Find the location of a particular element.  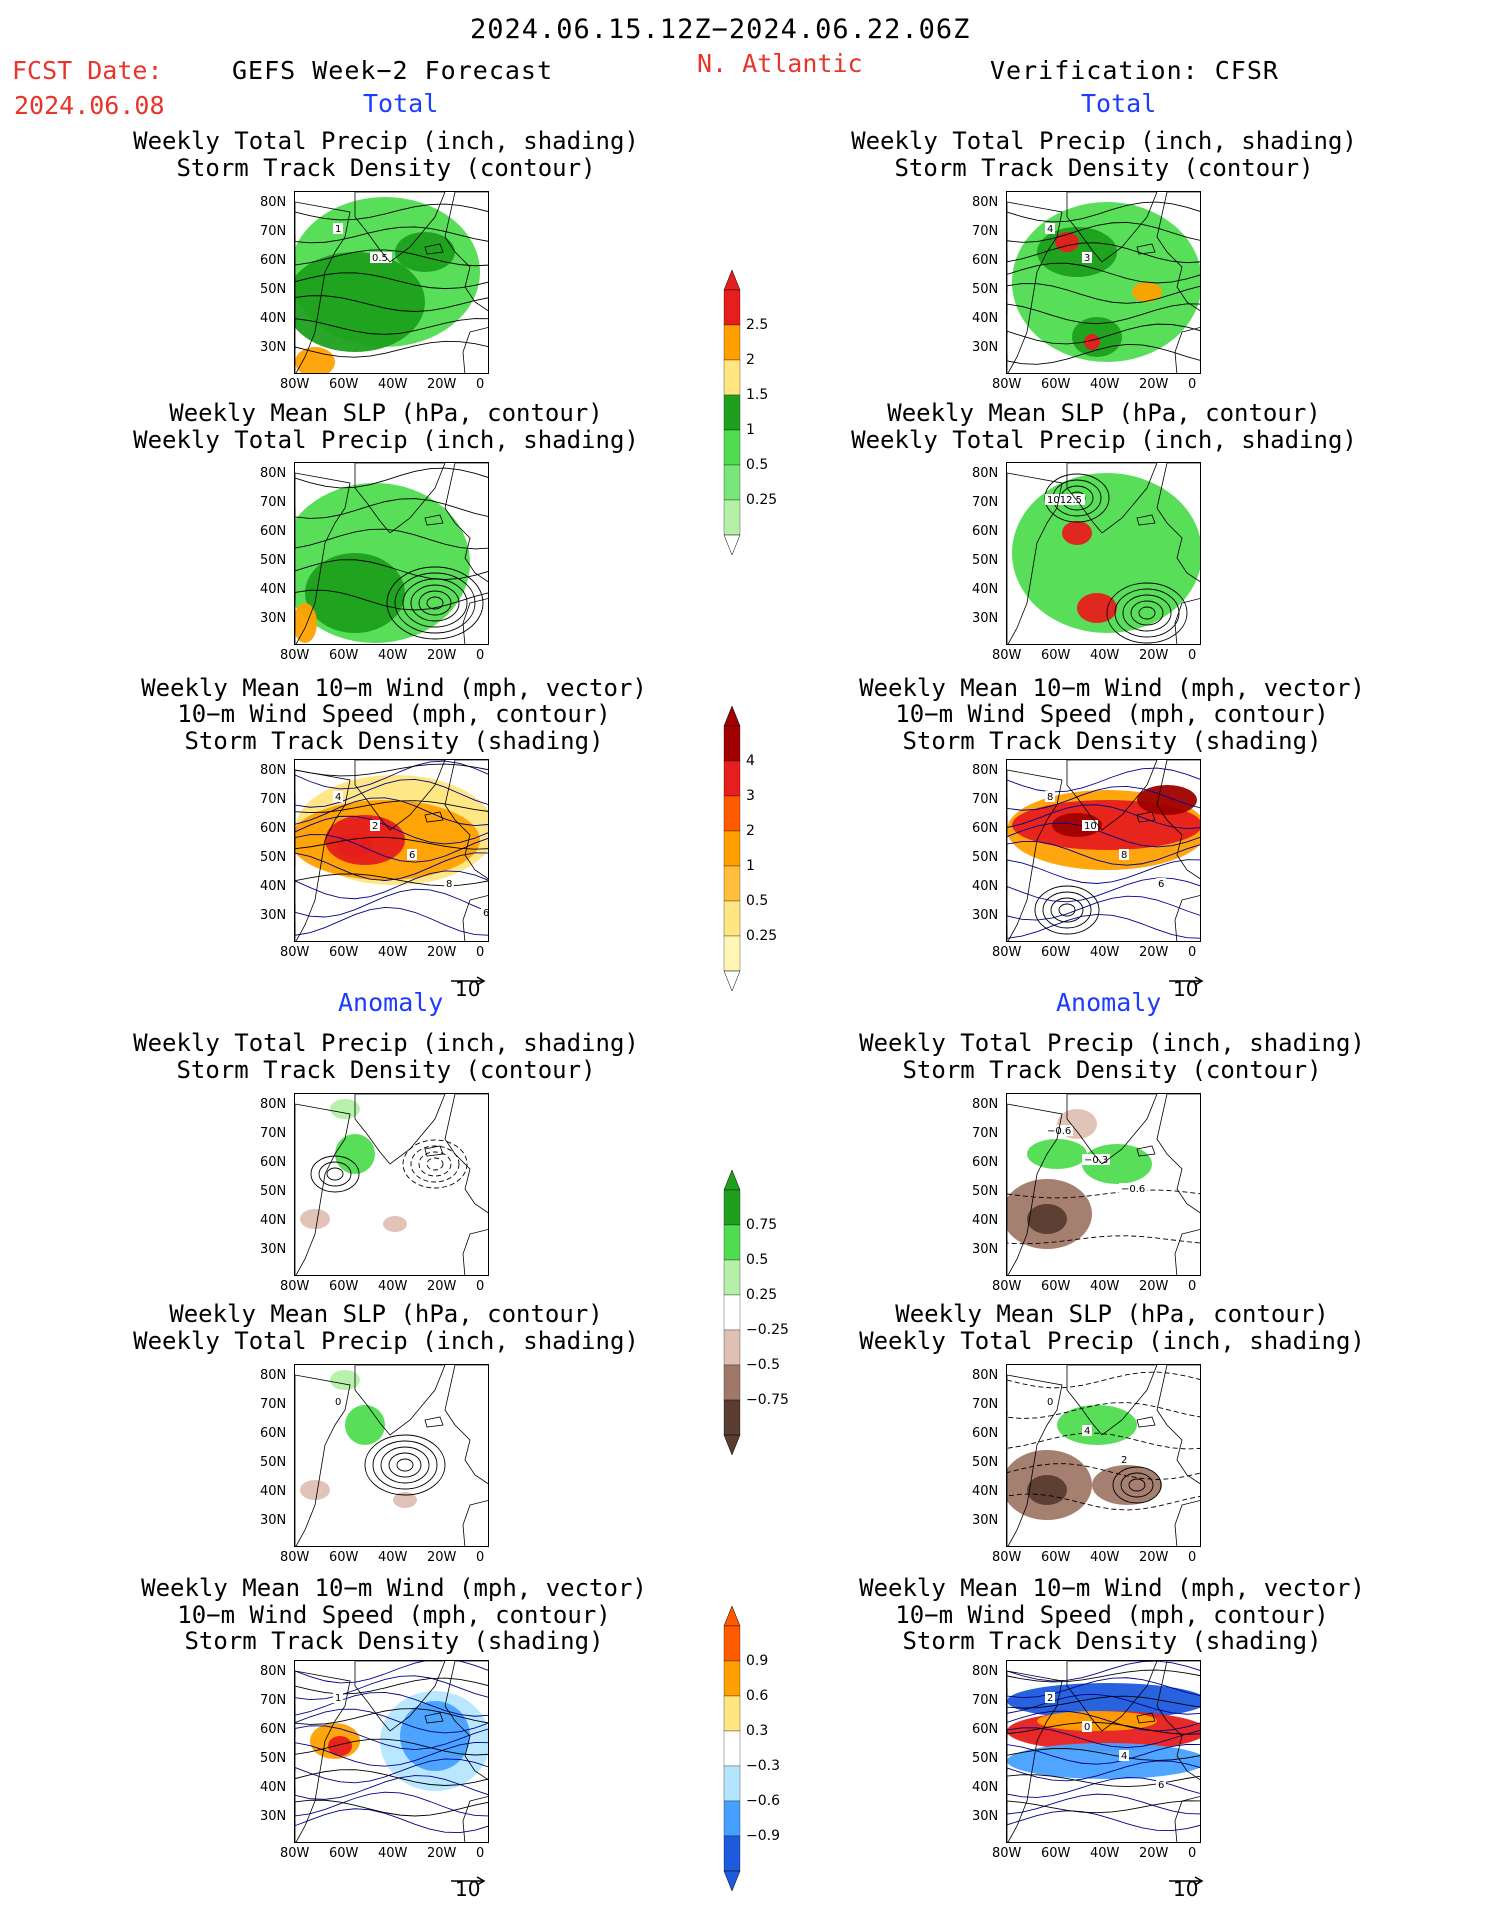

map-fc-wind-track-anom: 1 is located at coordinates (391, 1751).